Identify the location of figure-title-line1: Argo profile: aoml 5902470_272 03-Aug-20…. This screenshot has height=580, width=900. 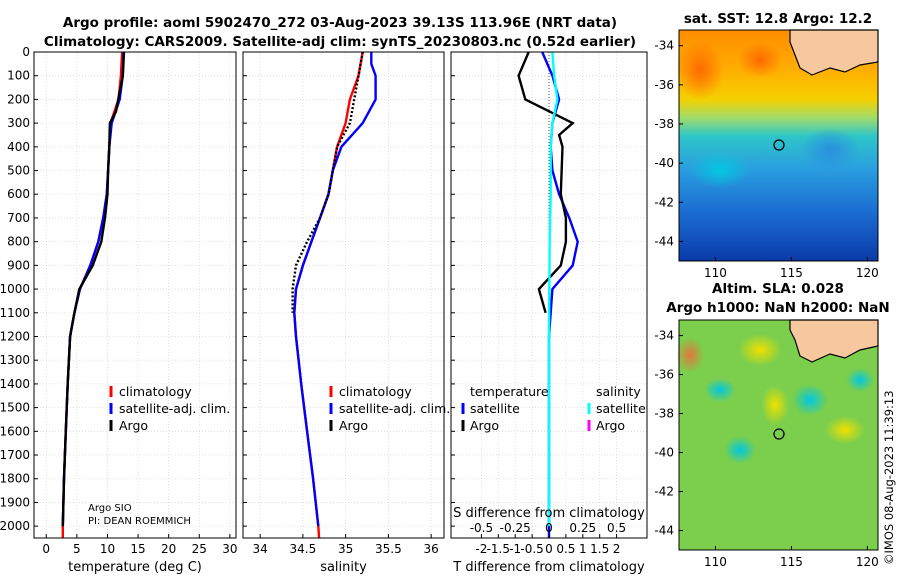
(340, 23).